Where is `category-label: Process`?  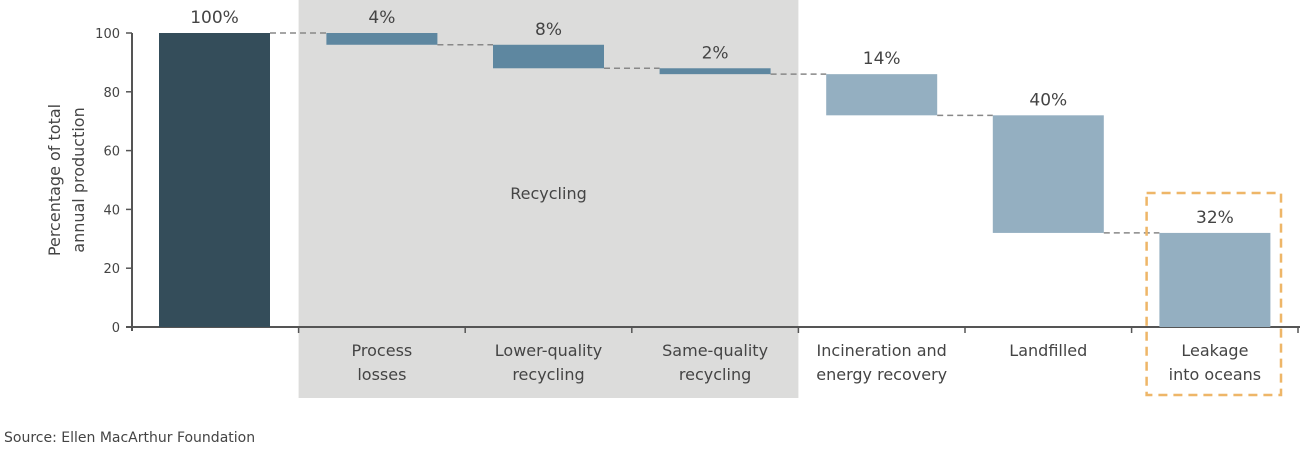 category-label: Process is located at coordinates (382, 350).